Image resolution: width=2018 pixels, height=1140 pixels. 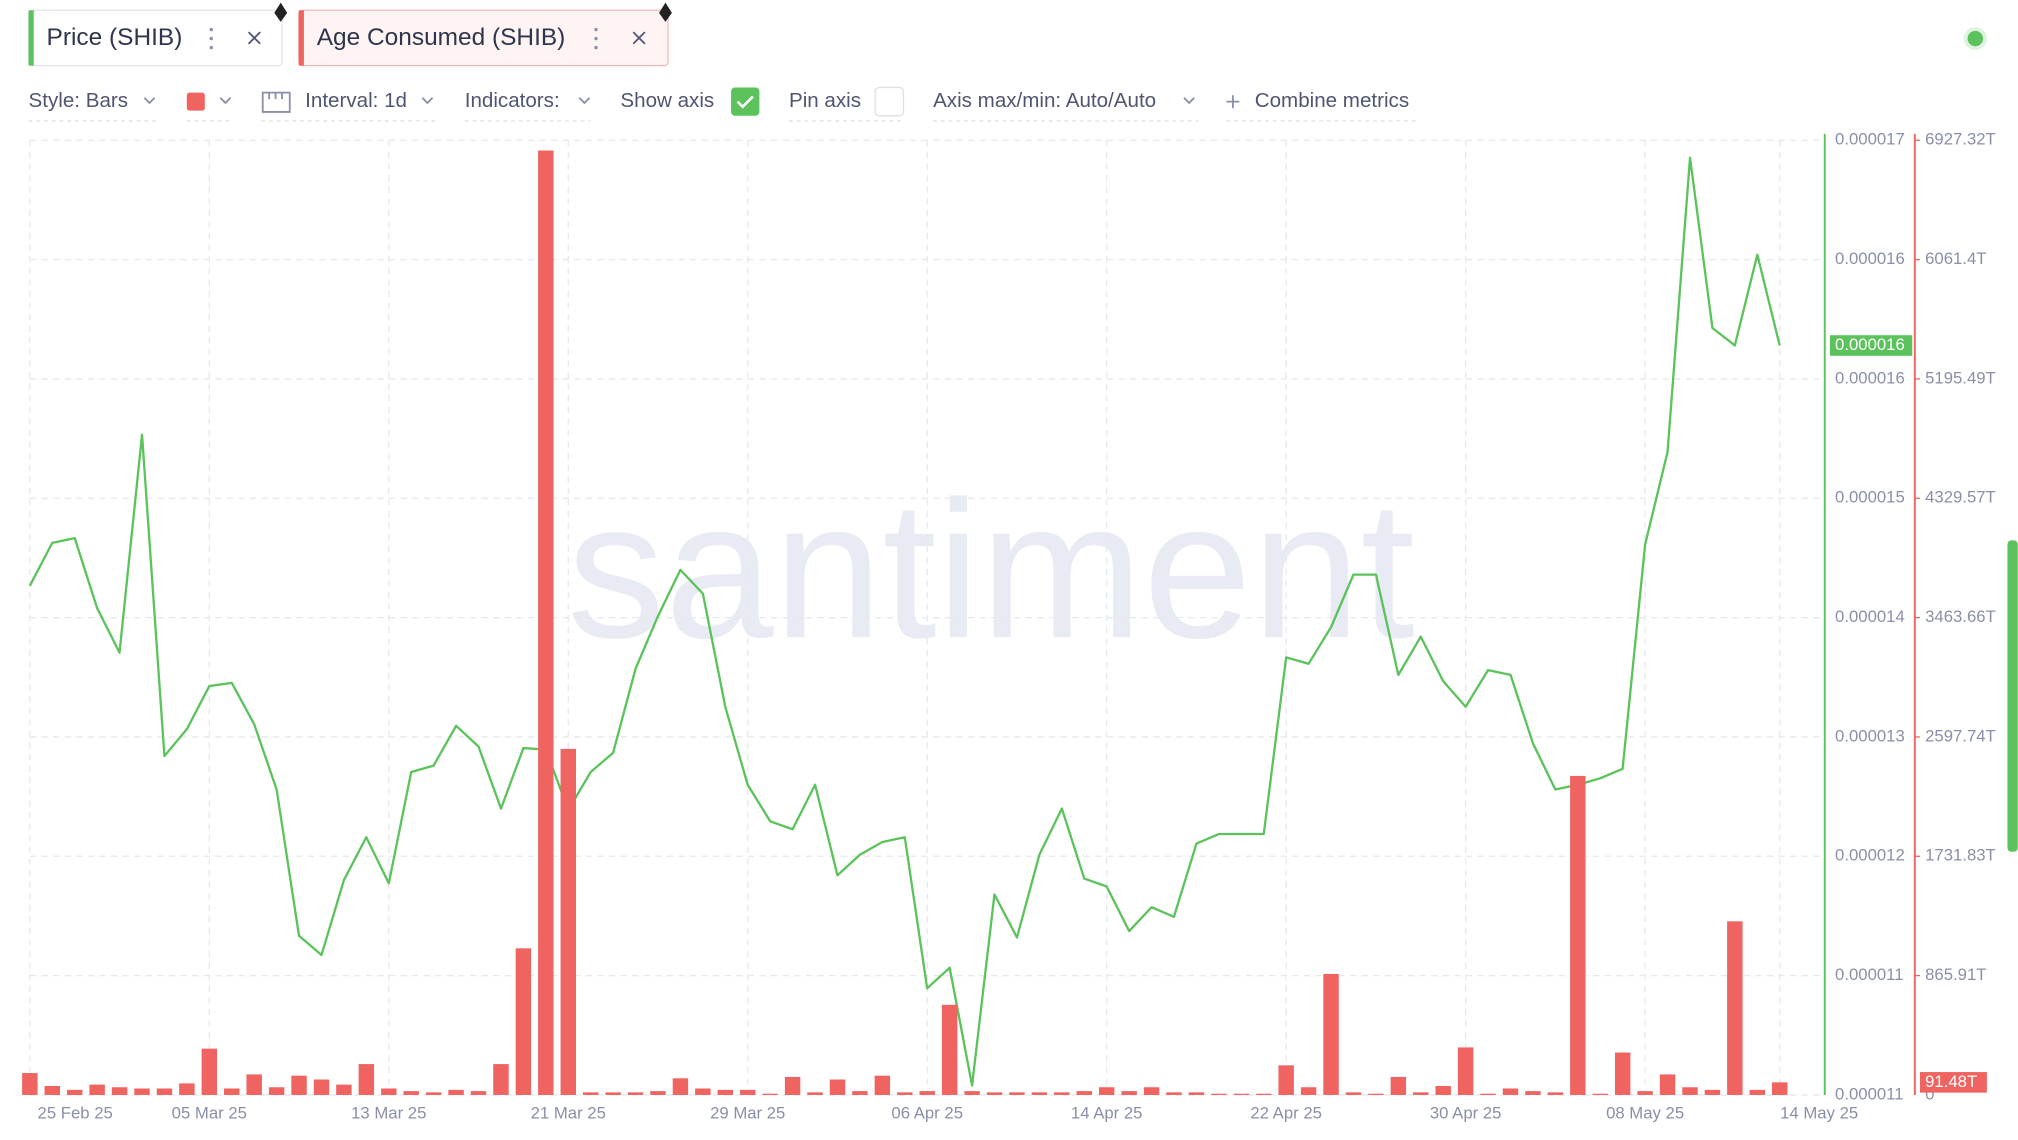 What do you see at coordinates (889, 101) in the screenshot?
I see `pin-axis-checkbox` at bounding box center [889, 101].